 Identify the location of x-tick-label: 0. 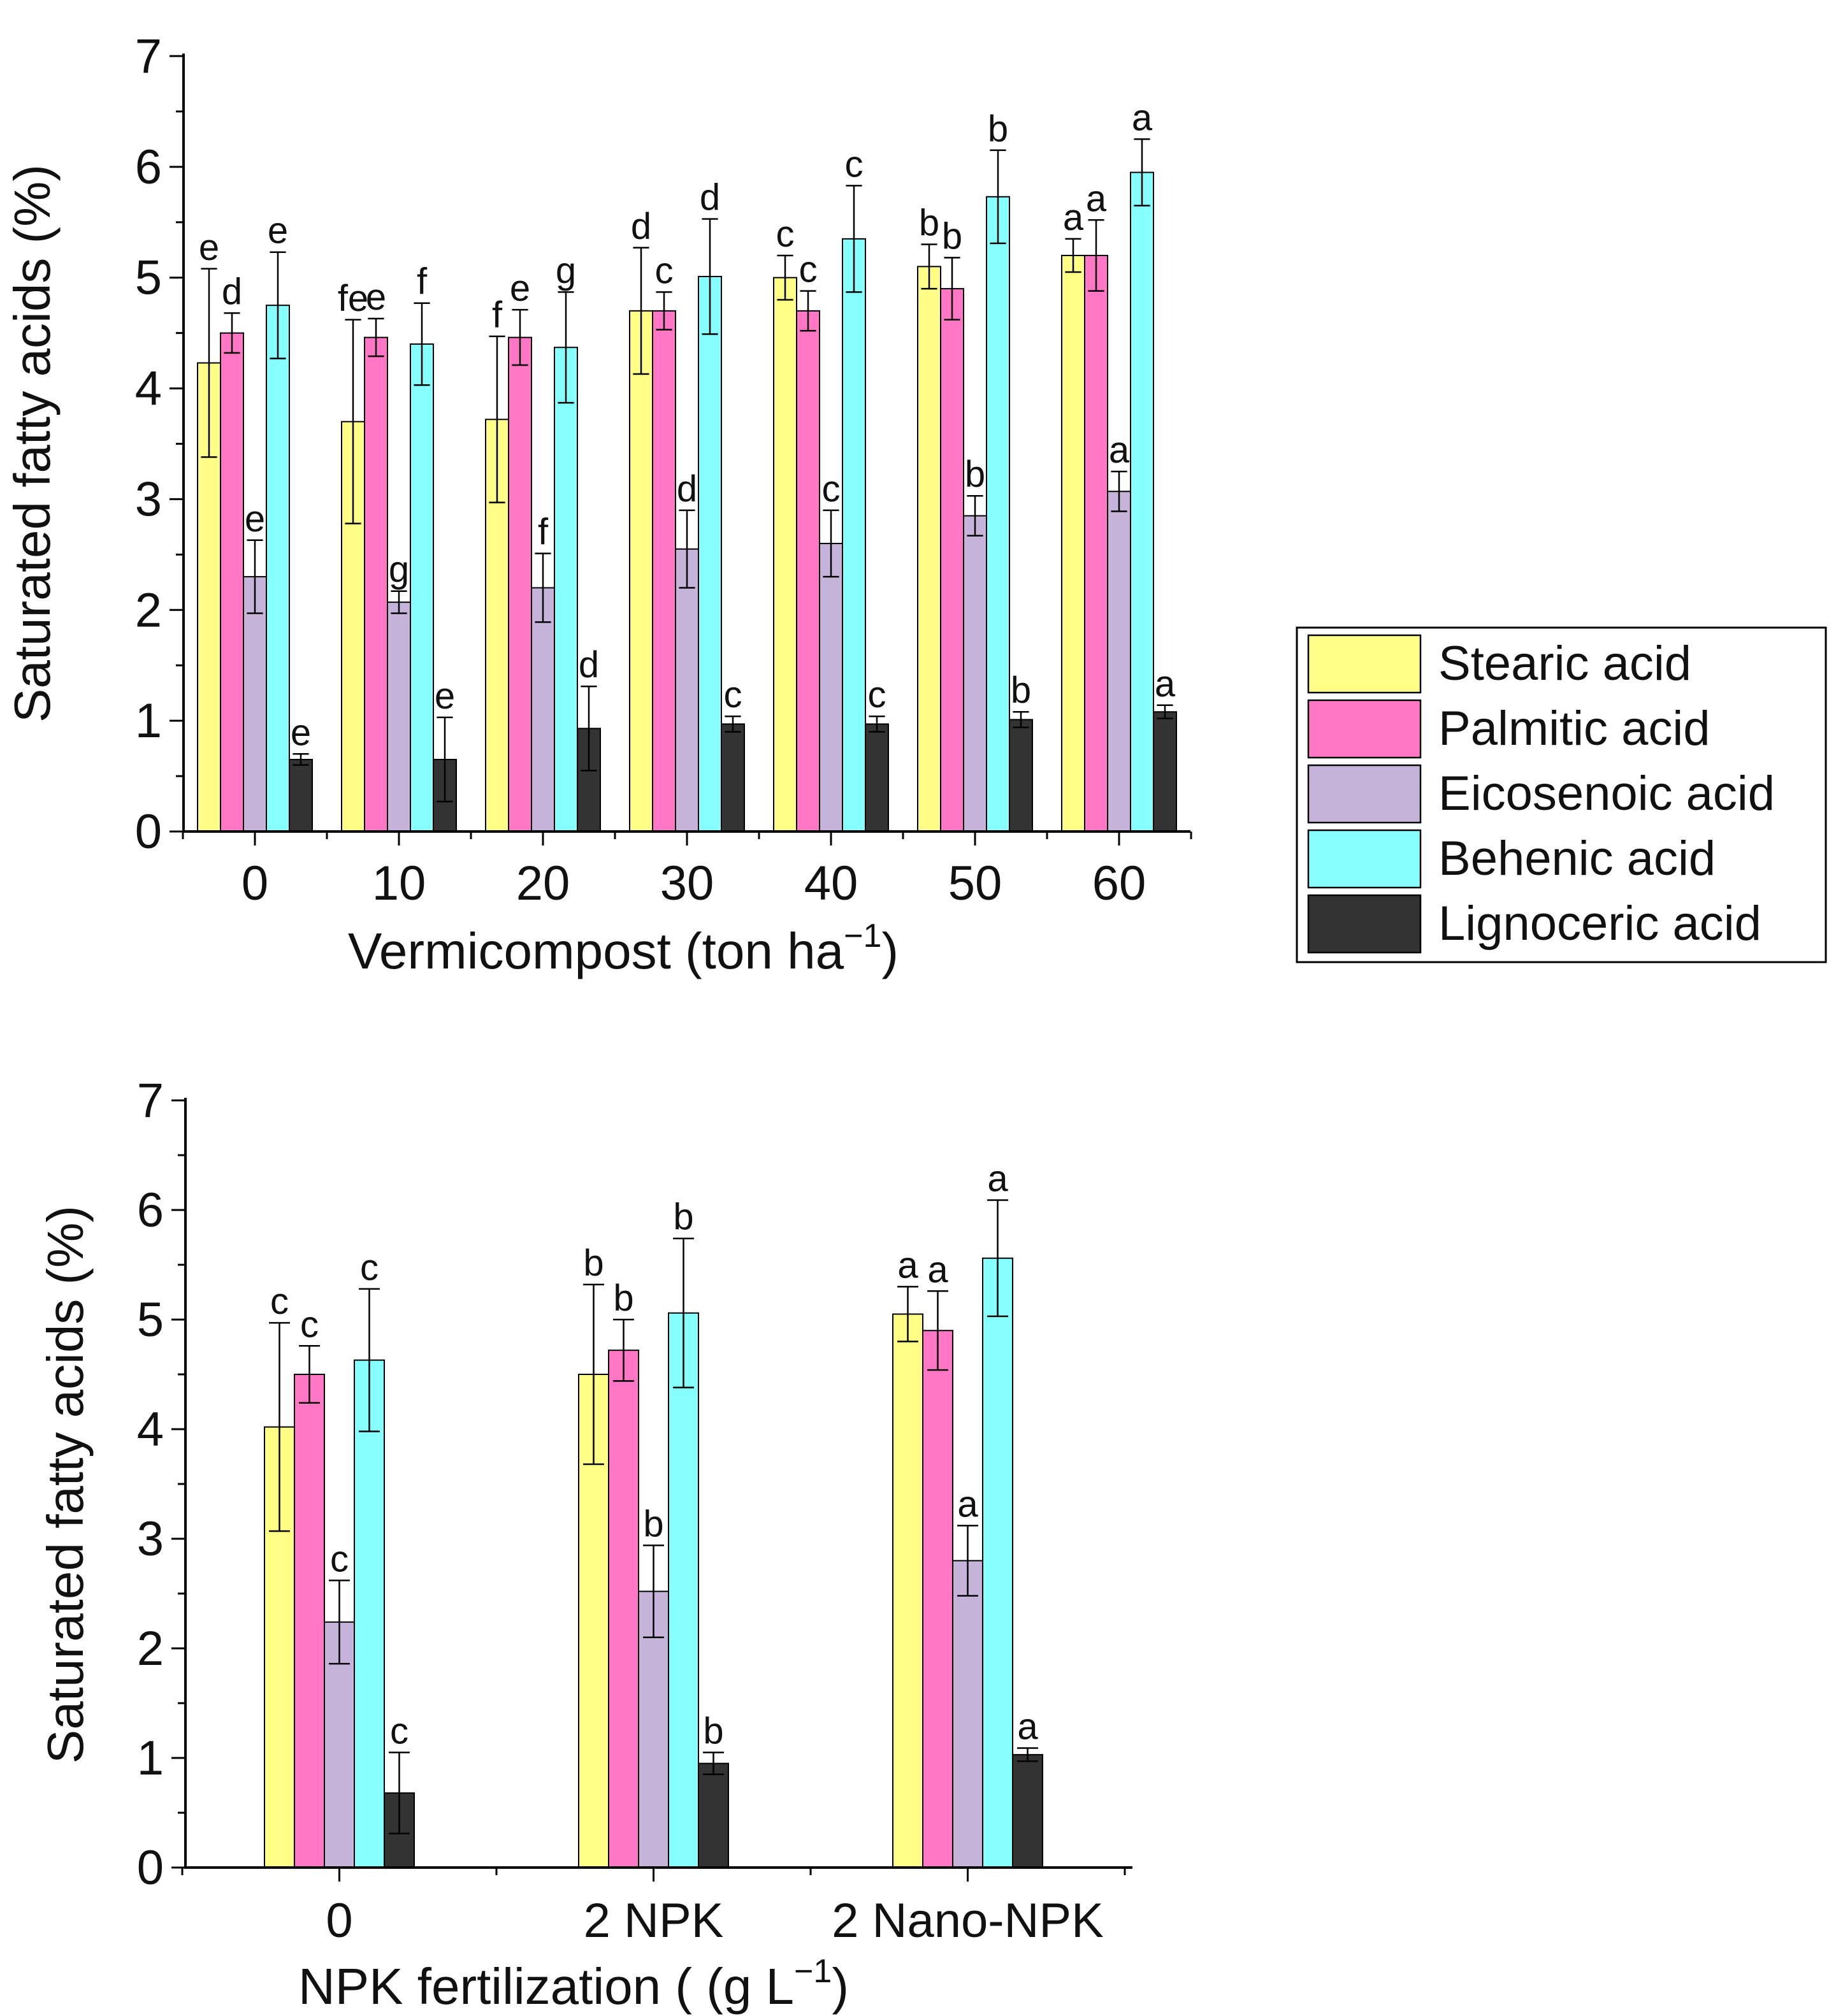
(255, 883).